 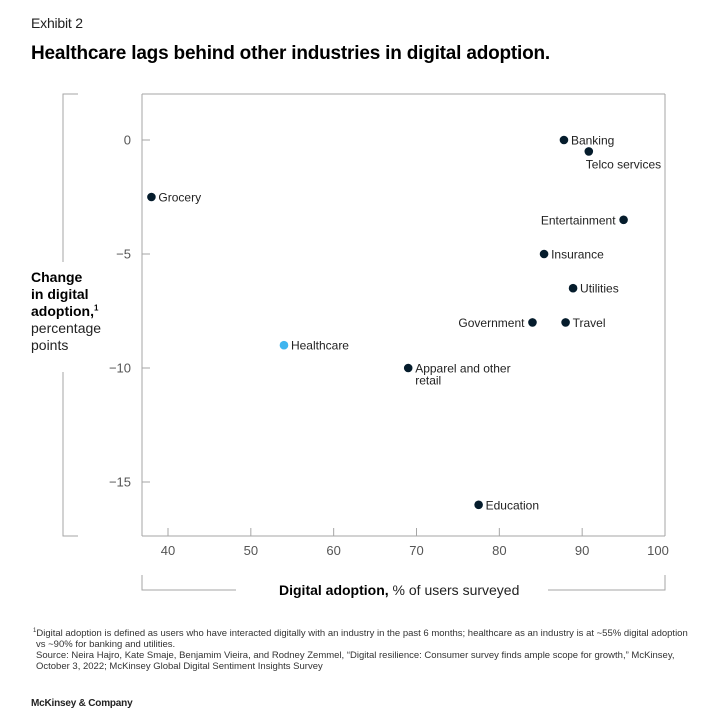 What do you see at coordinates (599, 289) in the screenshot?
I see `data-label: Utilities` at bounding box center [599, 289].